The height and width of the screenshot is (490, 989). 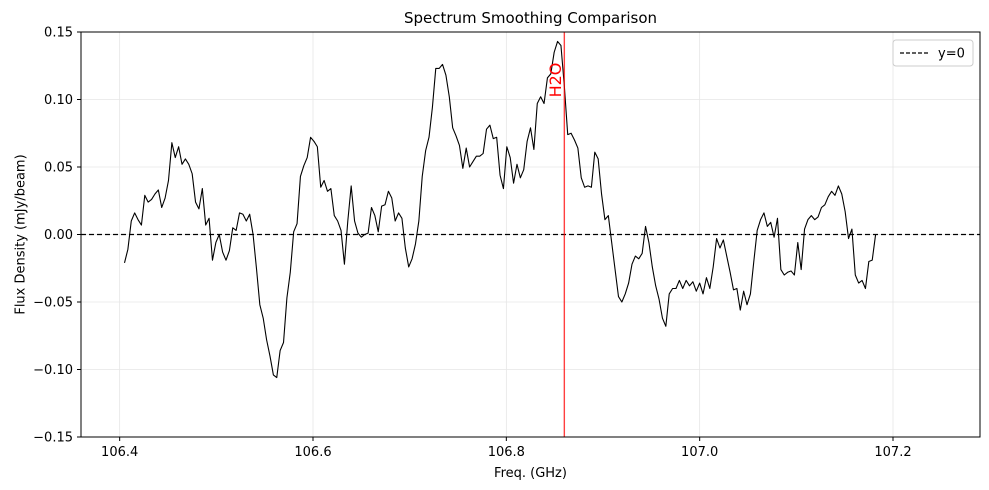 I want to click on x-tick-label: 107.0, so click(x=699, y=452).